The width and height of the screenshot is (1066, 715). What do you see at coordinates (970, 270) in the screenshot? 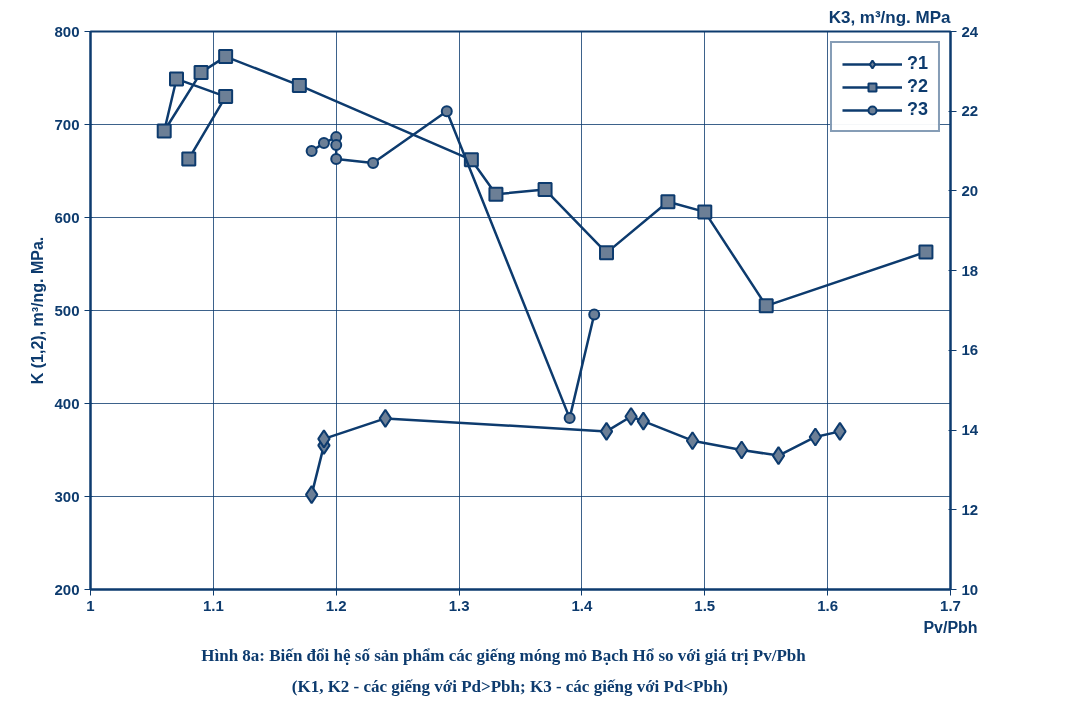
I see `y2-tick-label: 18` at bounding box center [970, 270].